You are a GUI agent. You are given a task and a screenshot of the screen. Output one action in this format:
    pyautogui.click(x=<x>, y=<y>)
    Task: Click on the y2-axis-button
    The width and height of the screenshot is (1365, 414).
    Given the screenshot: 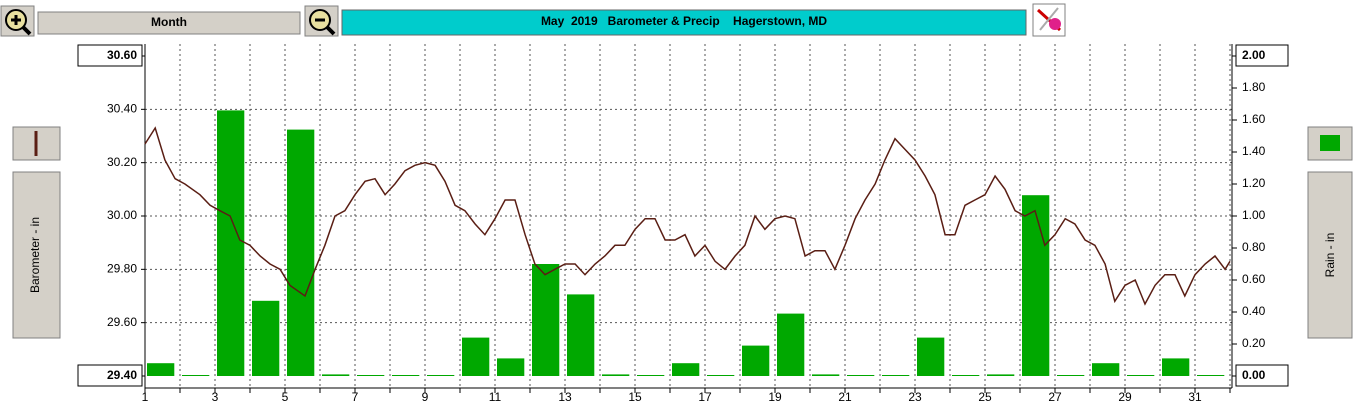 What is the action you would take?
    pyautogui.click(x=1330, y=255)
    